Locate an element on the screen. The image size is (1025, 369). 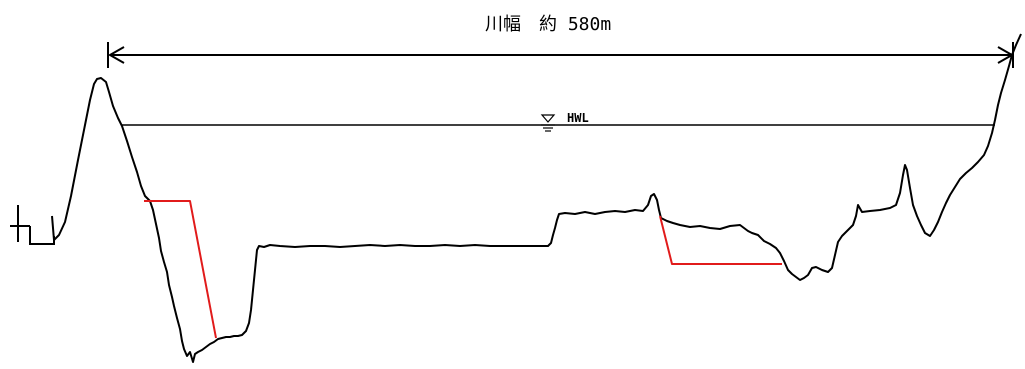
river-width-label: 川幅 約 580m is located at coordinates (548, 24).